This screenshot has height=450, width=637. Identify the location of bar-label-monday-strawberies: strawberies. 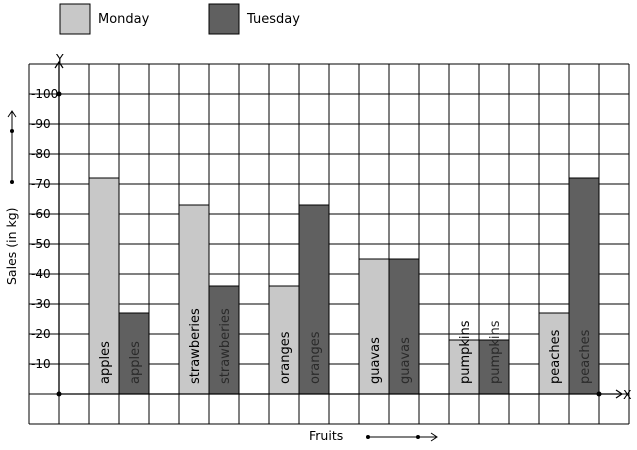
(195, 346).